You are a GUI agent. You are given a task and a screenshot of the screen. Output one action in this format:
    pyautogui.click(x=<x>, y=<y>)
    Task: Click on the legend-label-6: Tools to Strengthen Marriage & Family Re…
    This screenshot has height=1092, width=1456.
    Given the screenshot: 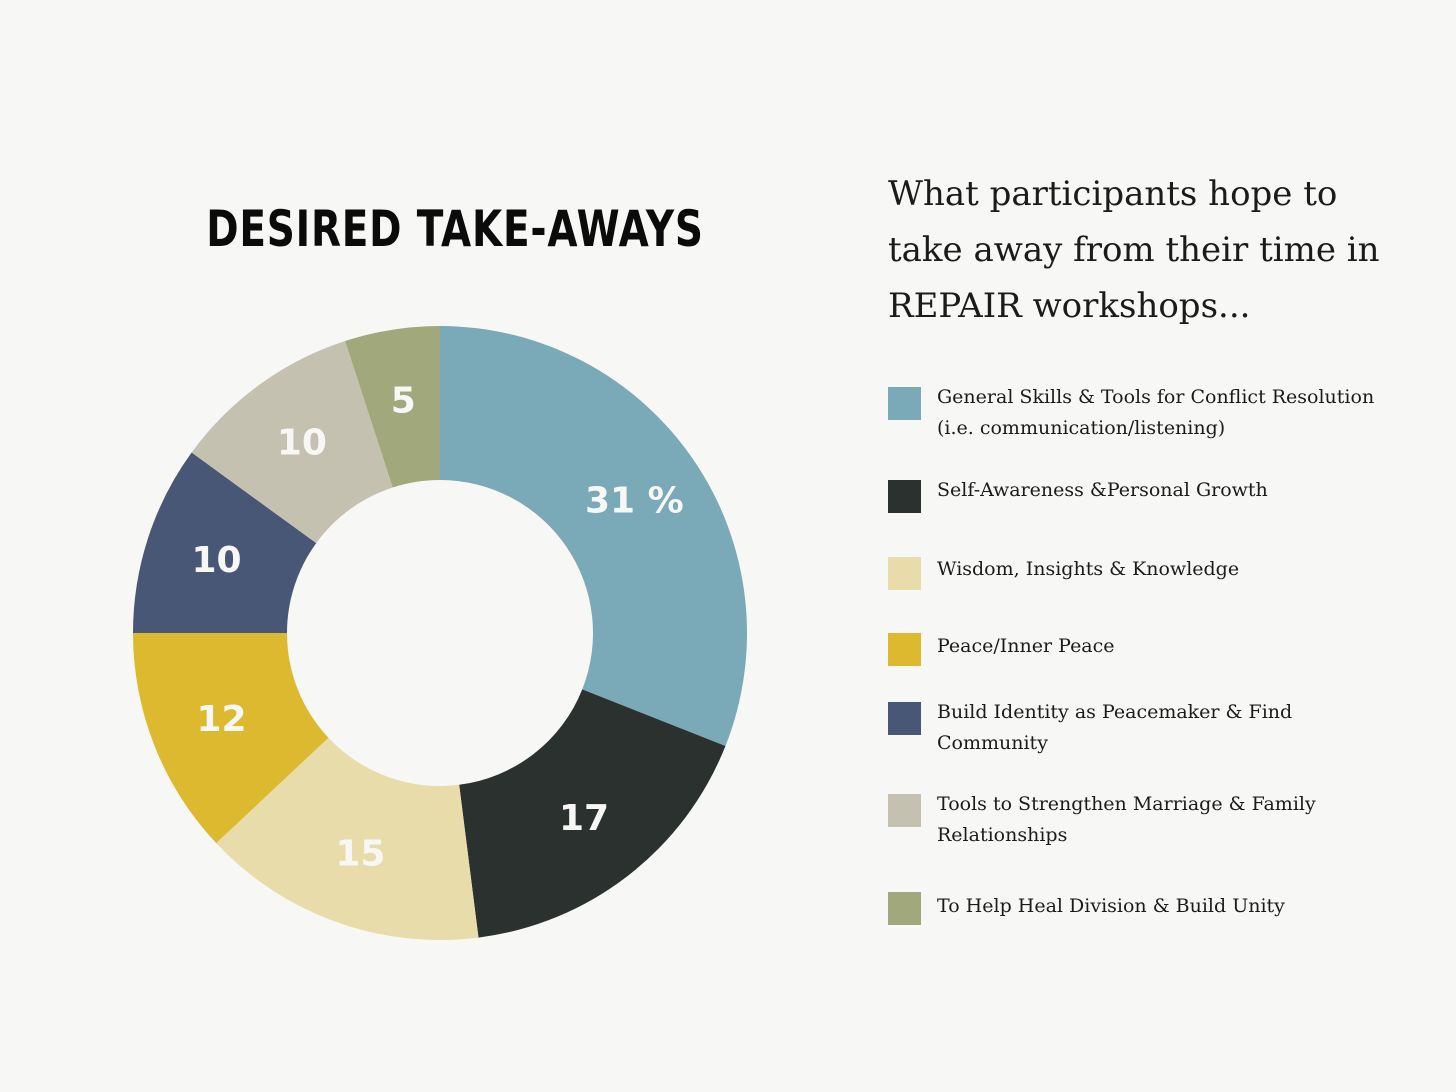 What is the action you would take?
    pyautogui.click(x=1126, y=819)
    